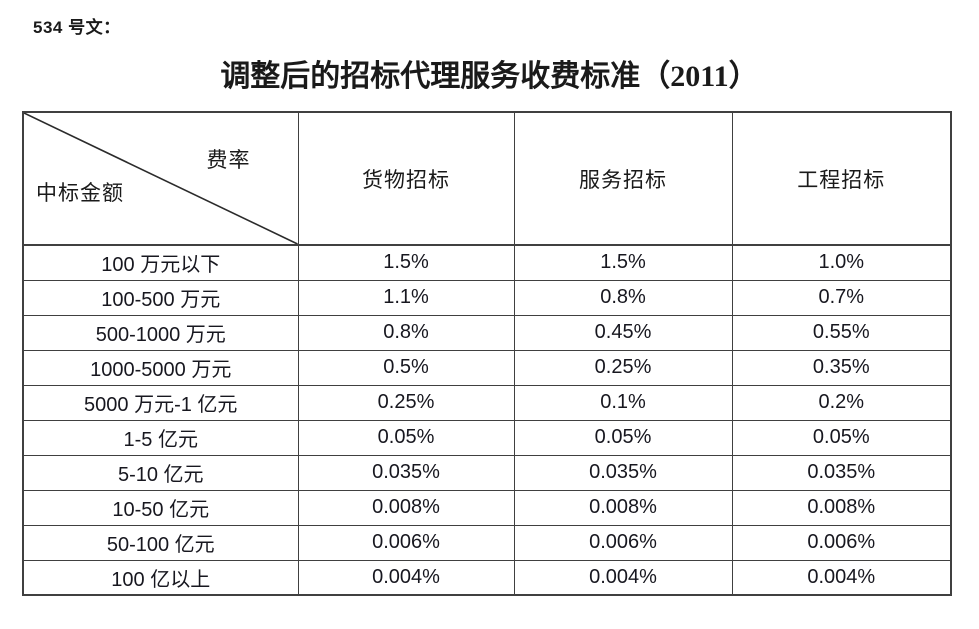  I want to click on table-row: 100 万元以下 1.5% 1.5% 1.0%, so click(487, 262).